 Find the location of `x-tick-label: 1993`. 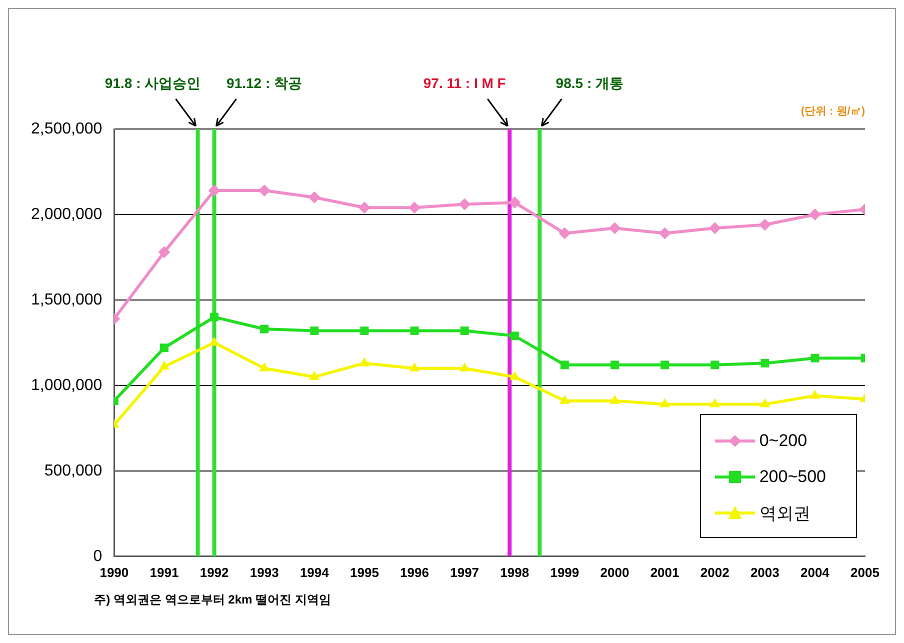

x-tick-label: 1993 is located at coordinates (264, 572).